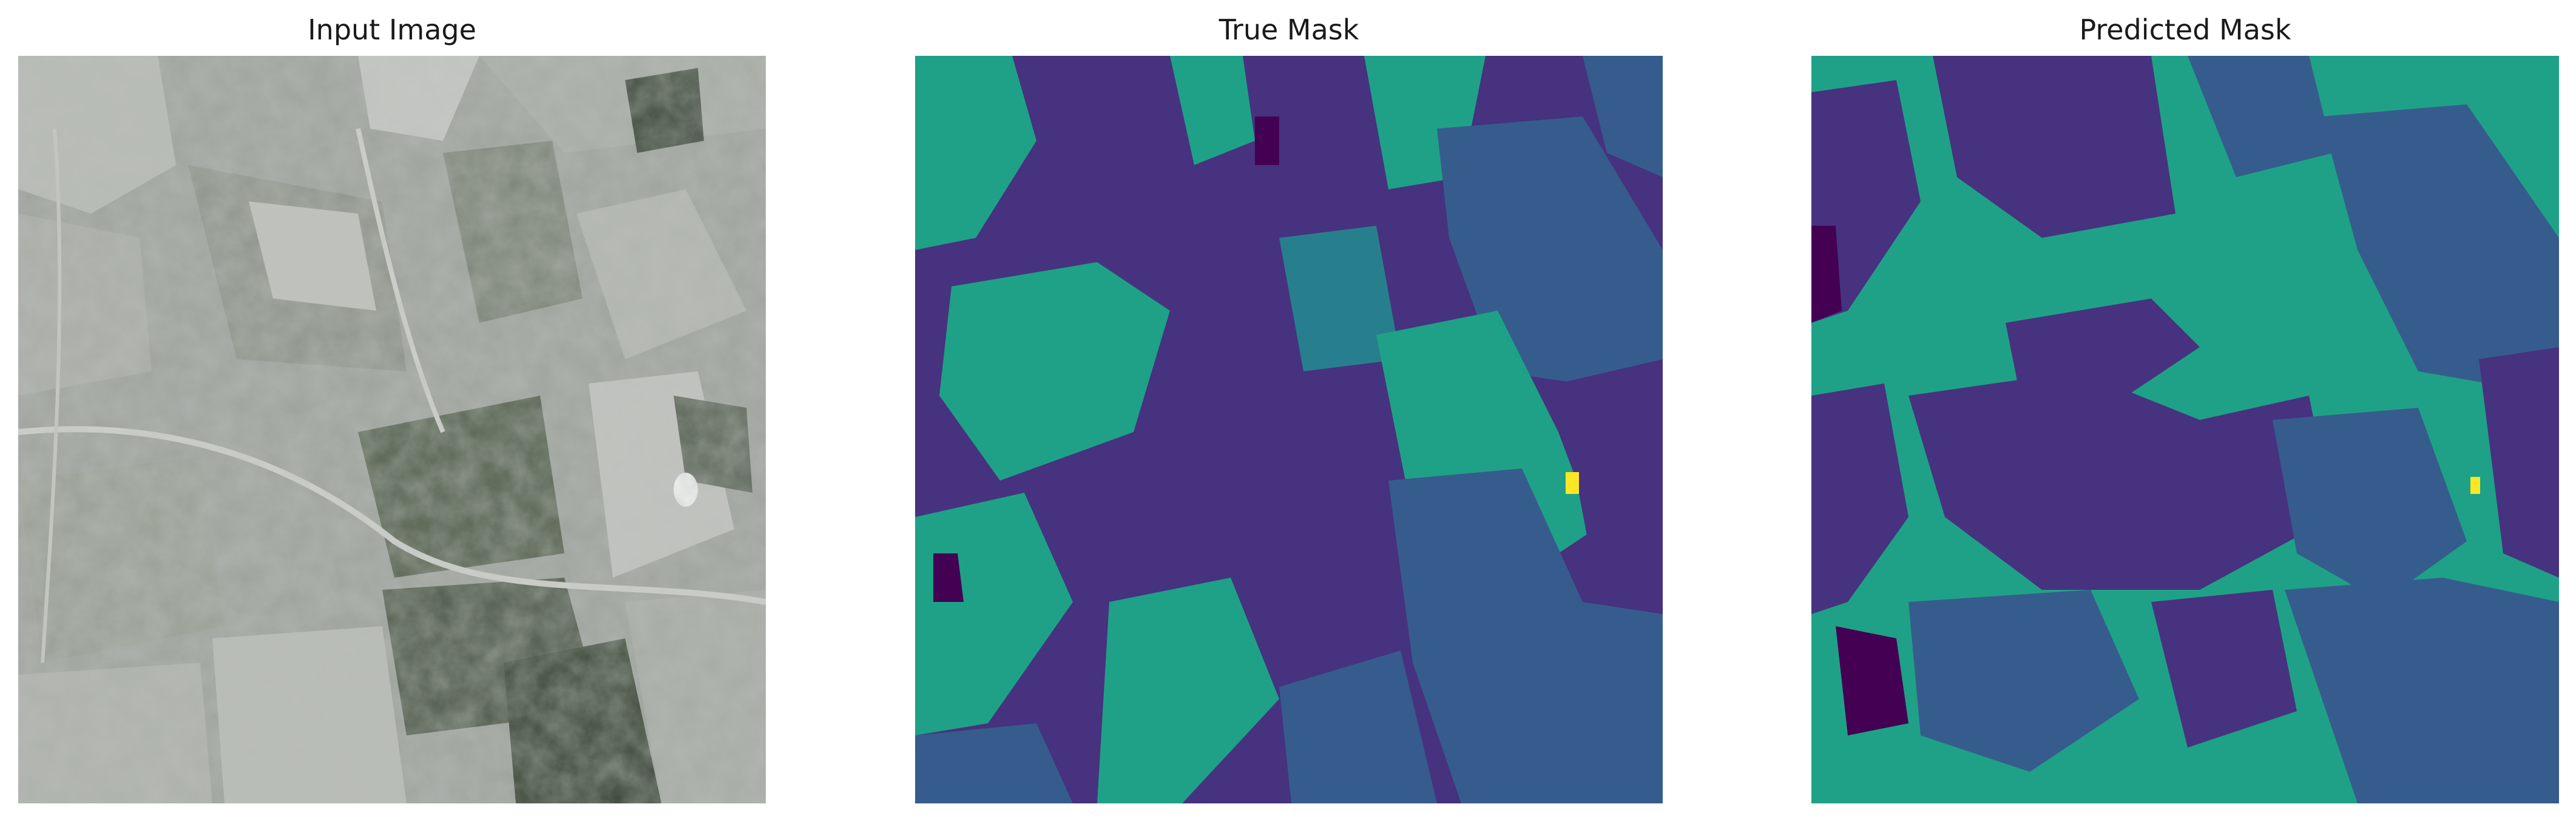 This screenshot has height=821, width=2576. I want to click on predicted-mask-title: Predicted Mask, so click(2185, 29).